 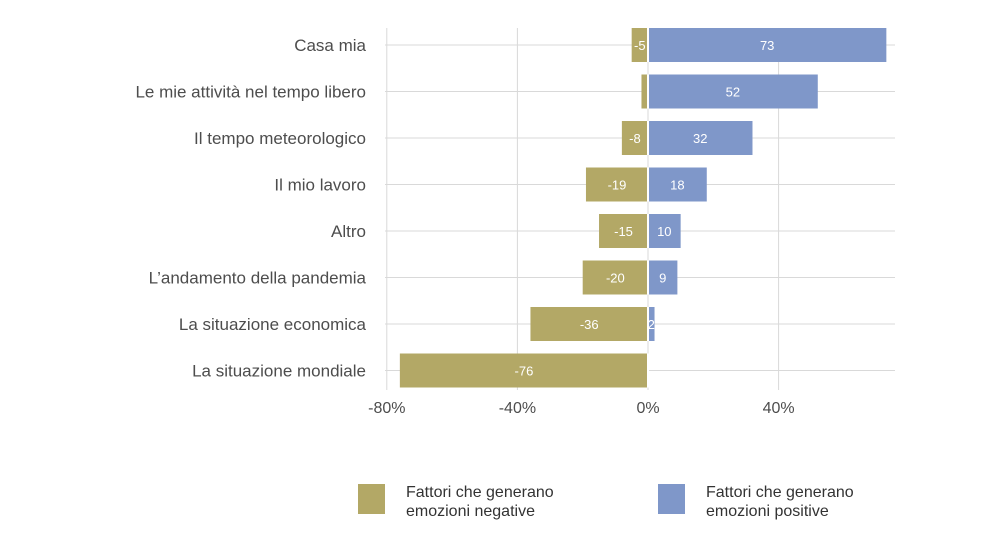 I want to click on data-label: -5, so click(x=640, y=45).